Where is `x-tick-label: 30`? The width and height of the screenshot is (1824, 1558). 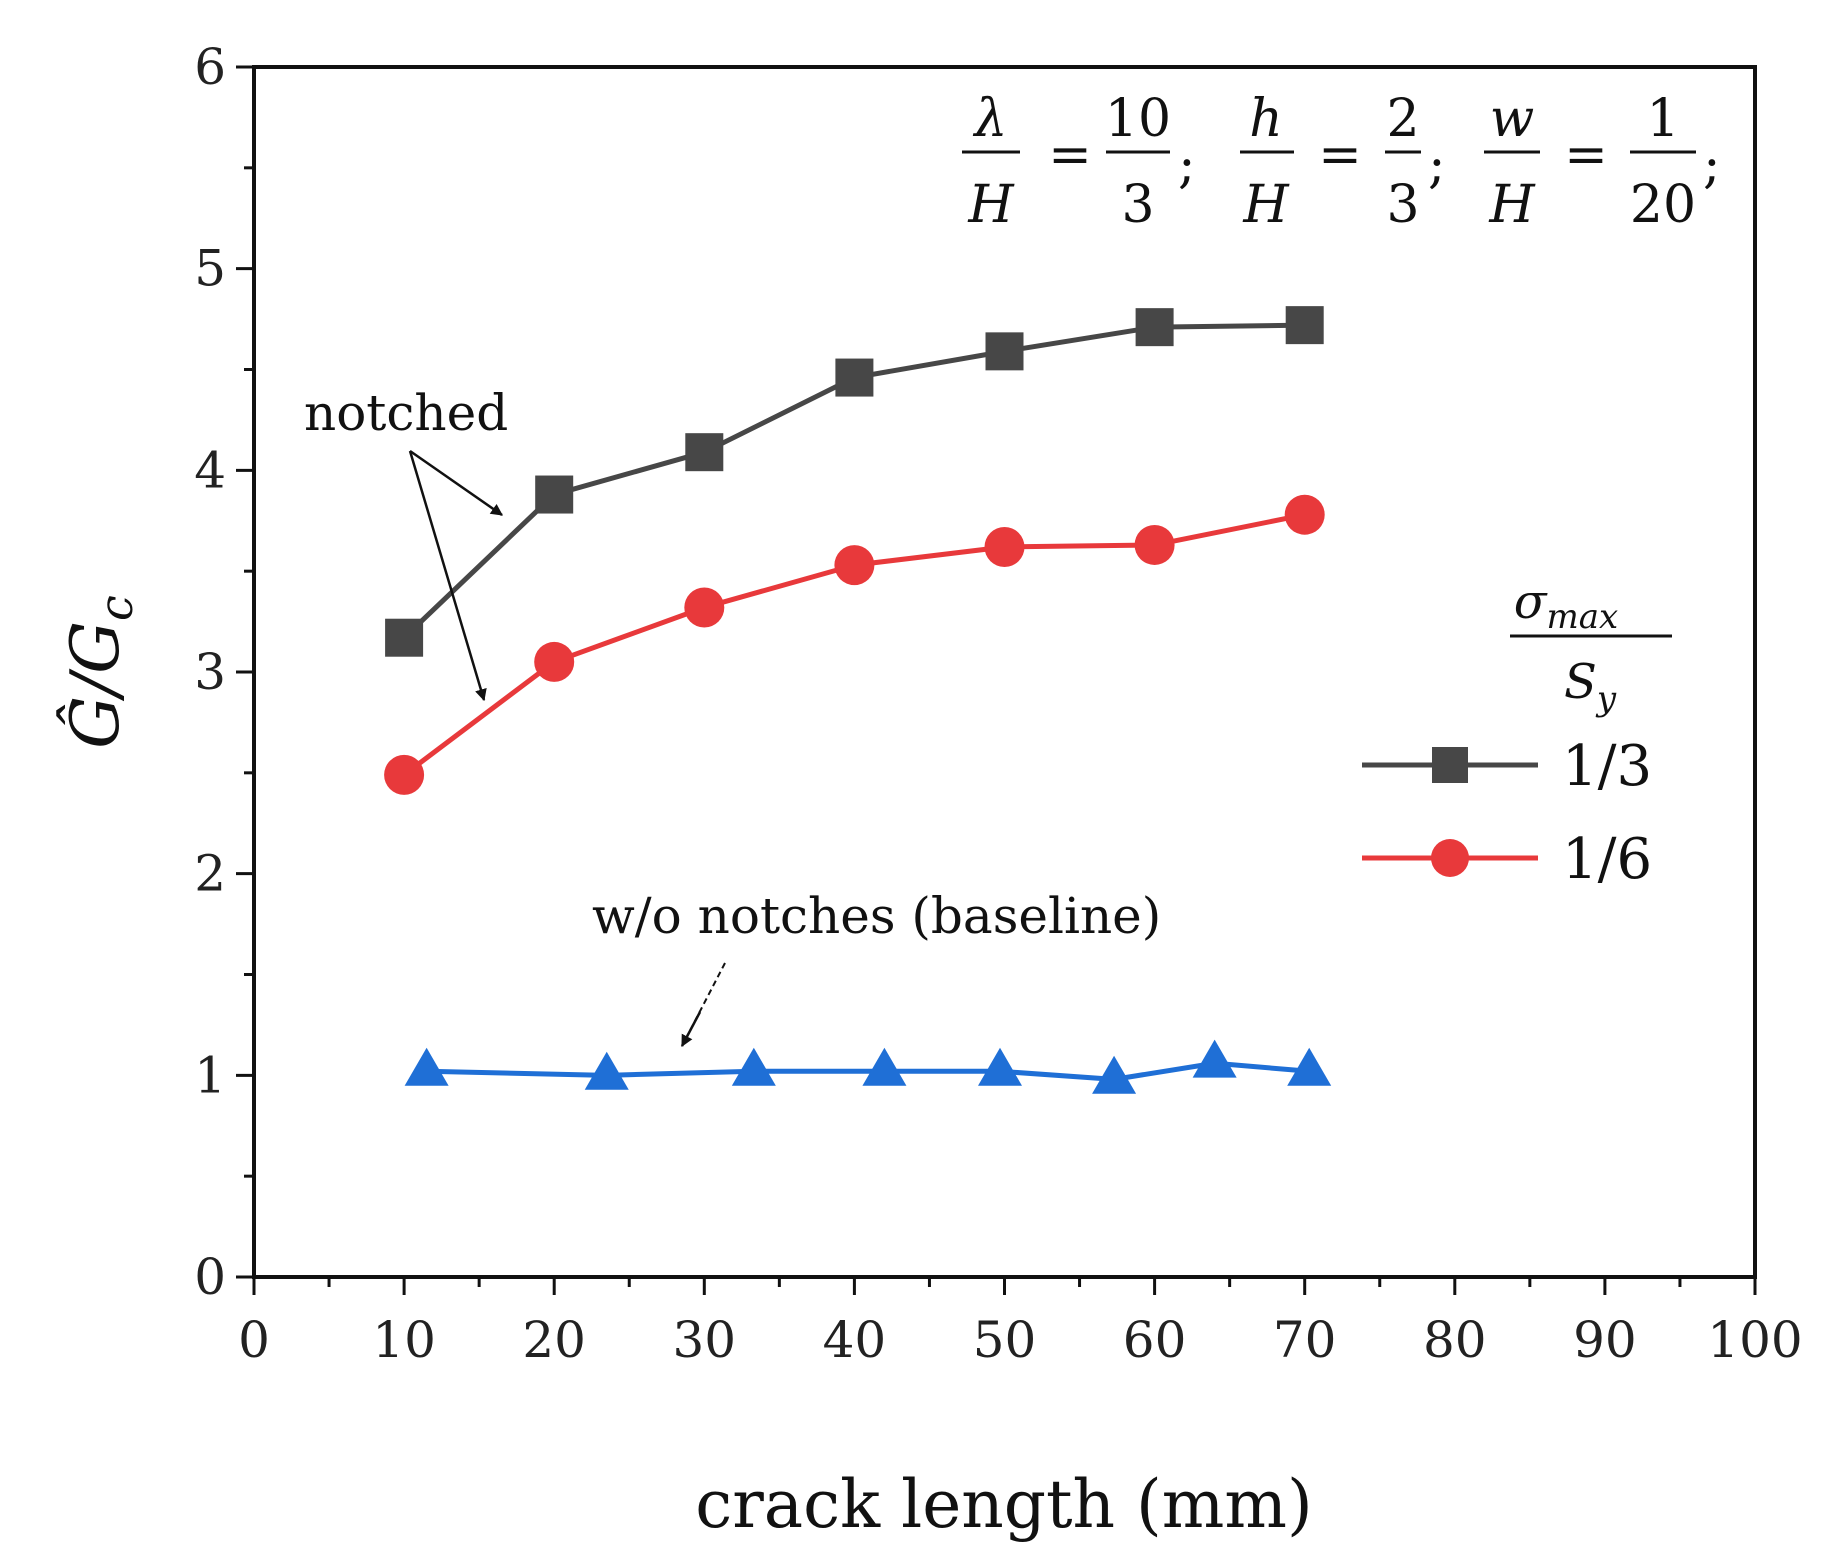
x-tick-label: 30 is located at coordinates (704, 1340).